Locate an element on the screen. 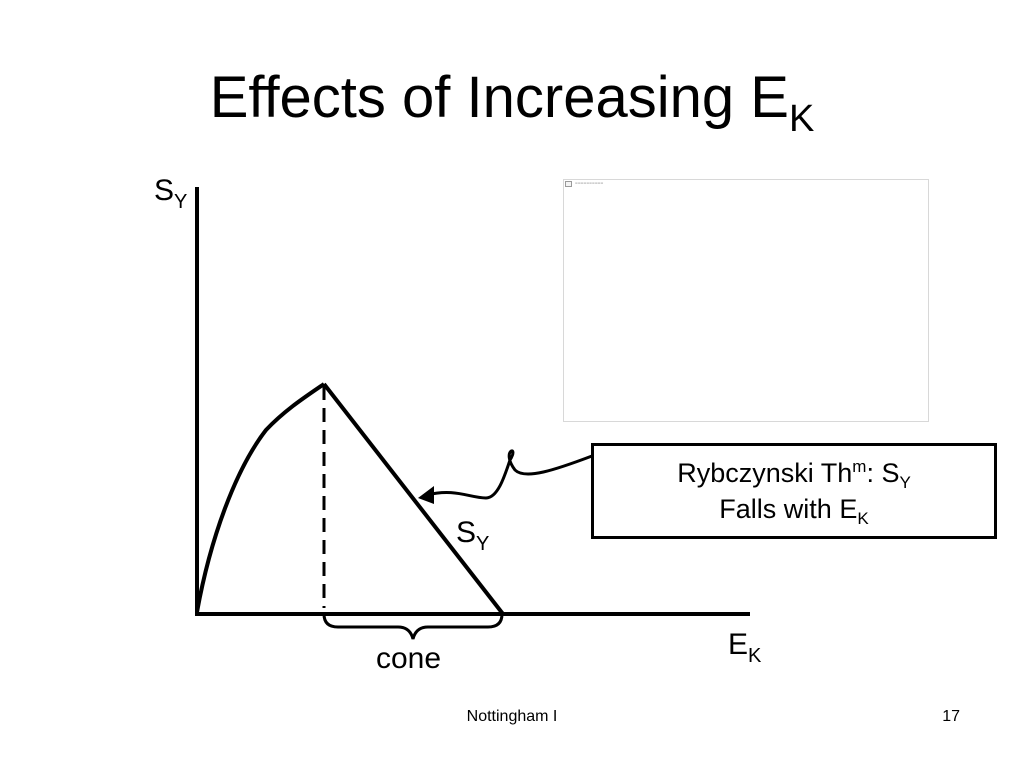 The height and width of the screenshot is (768, 1024). callout-line-2-subscript: K is located at coordinates (863, 518).